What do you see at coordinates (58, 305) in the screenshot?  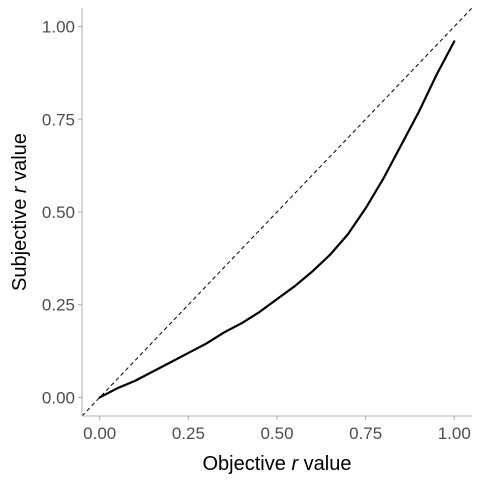 I see `y-tick-label: 0.25` at bounding box center [58, 305].